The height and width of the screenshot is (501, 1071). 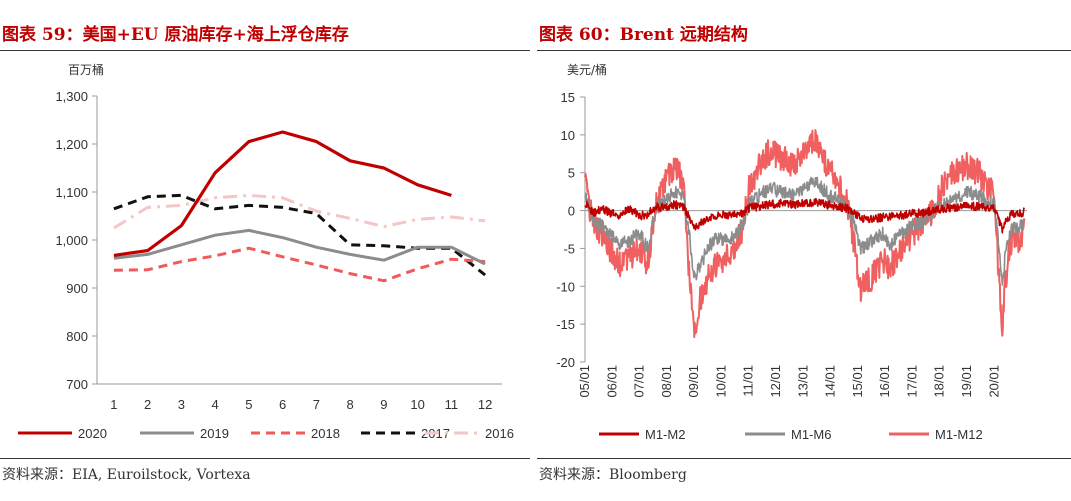 I want to click on left-x-tick-label: 4, so click(x=215, y=404).